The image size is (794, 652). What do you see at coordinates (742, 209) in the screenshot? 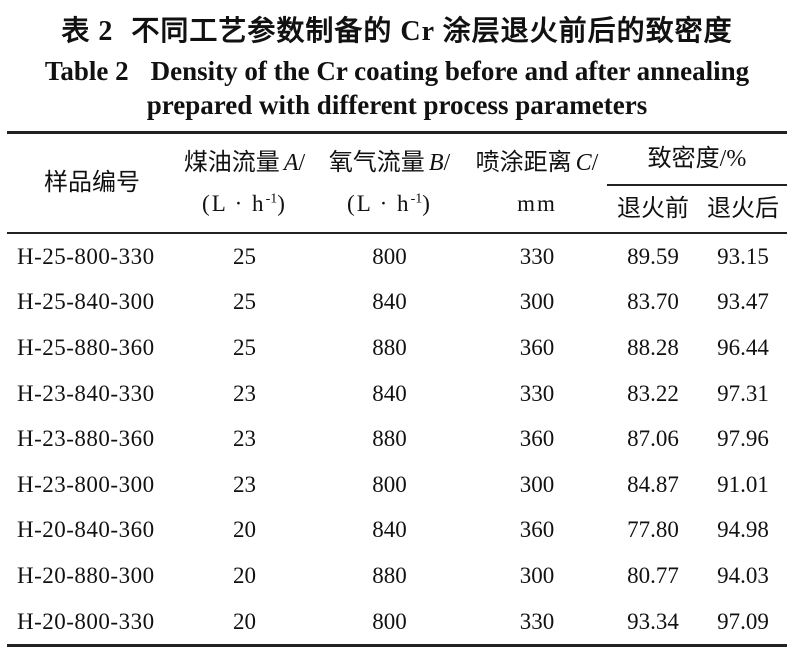
I see `header-density-after: 退火后` at bounding box center [742, 209].